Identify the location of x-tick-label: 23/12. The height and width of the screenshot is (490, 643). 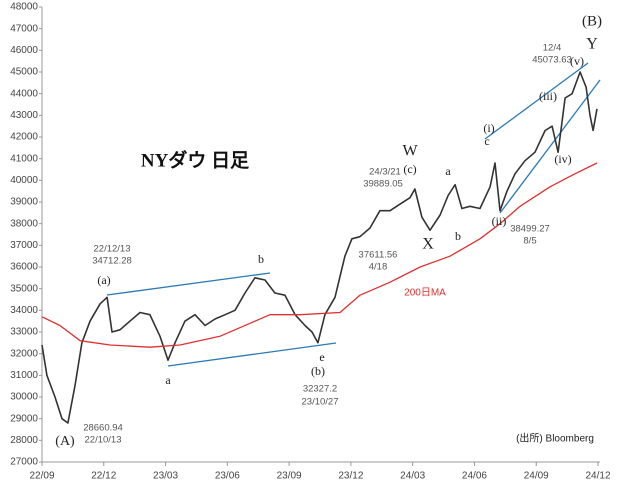
(350, 476).